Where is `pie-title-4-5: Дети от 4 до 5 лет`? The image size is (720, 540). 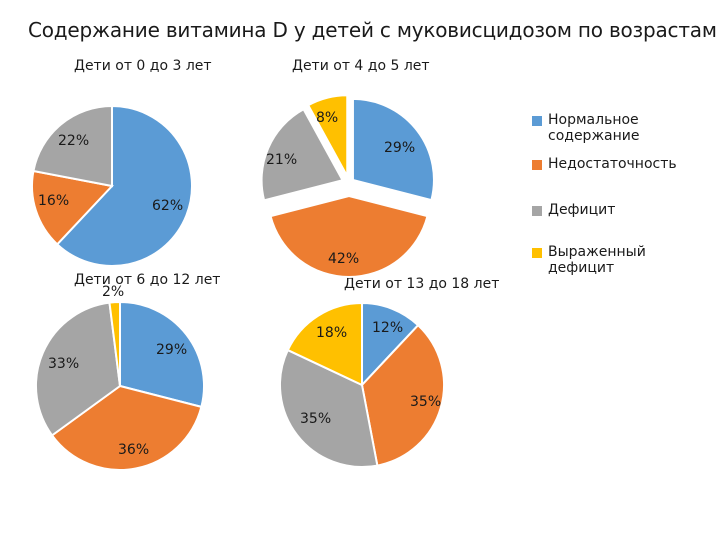
pie-title-4-5: Дети от 4 до 5 лет is located at coordinates (361, 66).